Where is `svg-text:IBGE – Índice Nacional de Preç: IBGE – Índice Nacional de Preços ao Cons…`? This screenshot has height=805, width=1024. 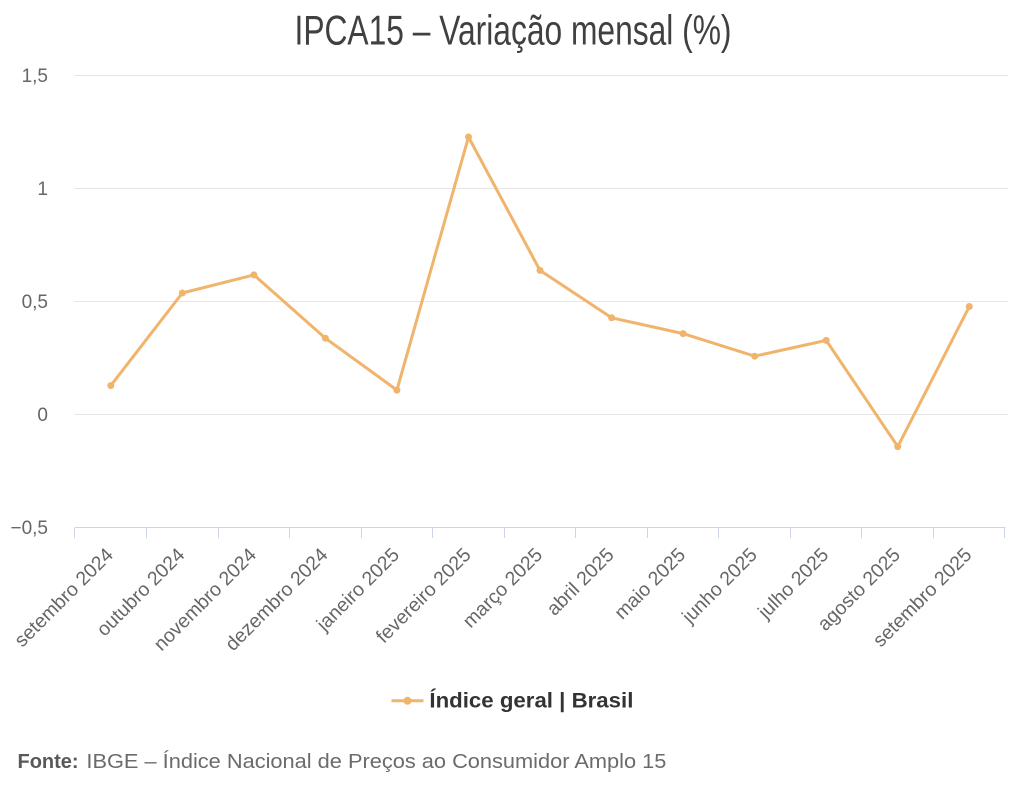 svg-text:IBGE – Índice Nacional de Preç: IBGE – Índice Nacional de Preços ao Cons… is located at coordinates (376, 761).